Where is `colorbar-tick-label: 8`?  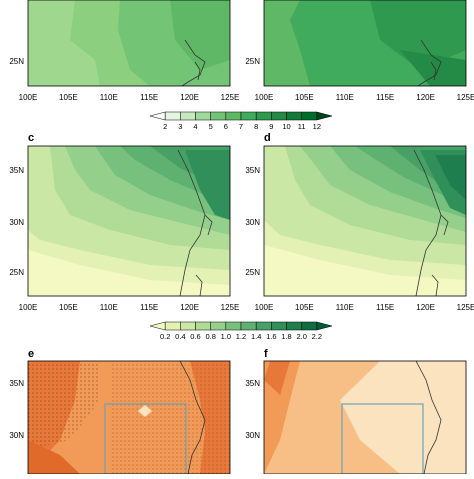
colorbar-tick-label: 8 is located at coordinates (256, 126).